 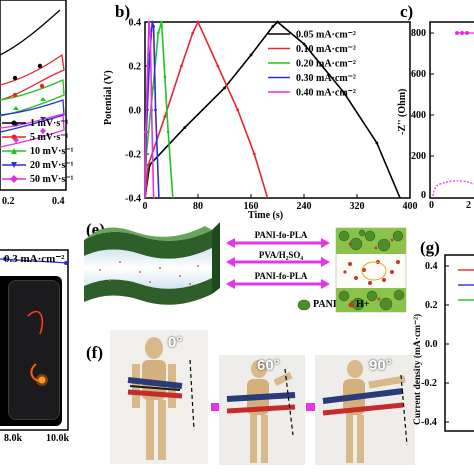 What do you see at coordinates (52, 165) in the screenshot?
I see `legend-20mv: 20 mV·s⁻¹` at bounding box center [52, 165].